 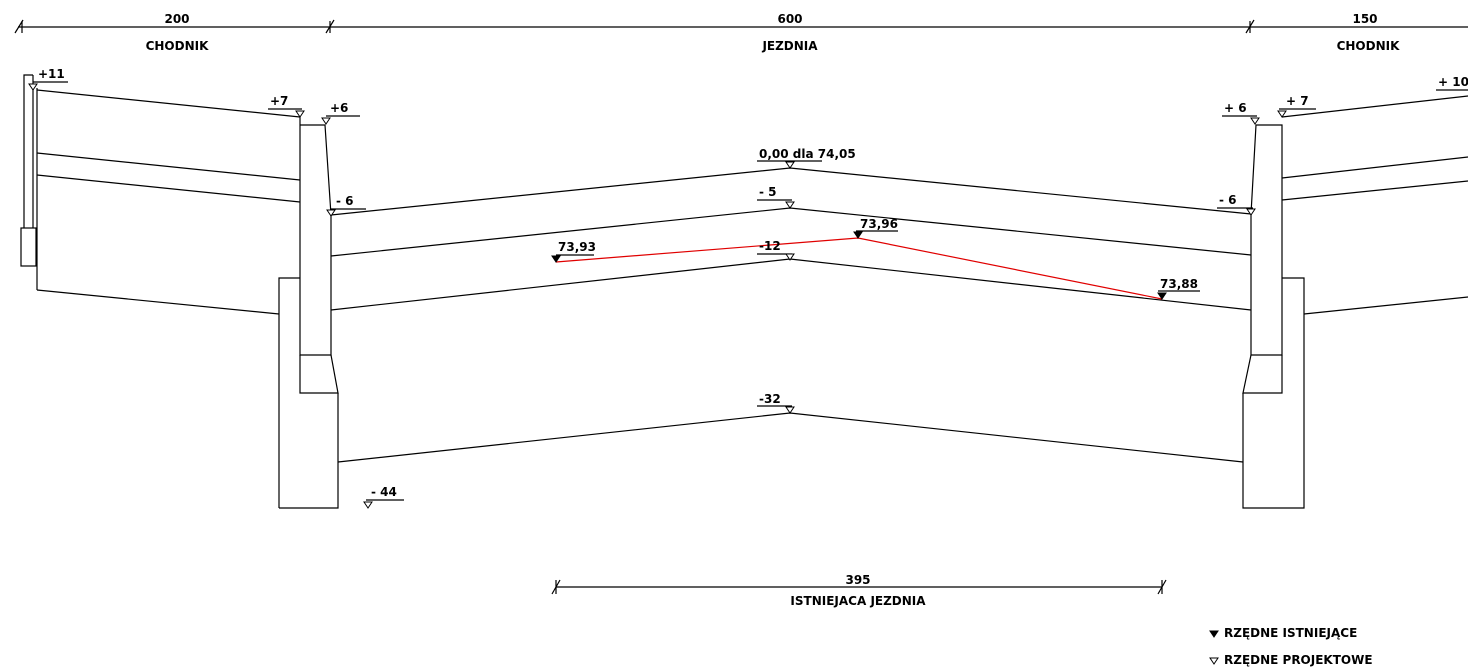 I want to click on level-left-curb-back: +7, so click(x=279, y=101).